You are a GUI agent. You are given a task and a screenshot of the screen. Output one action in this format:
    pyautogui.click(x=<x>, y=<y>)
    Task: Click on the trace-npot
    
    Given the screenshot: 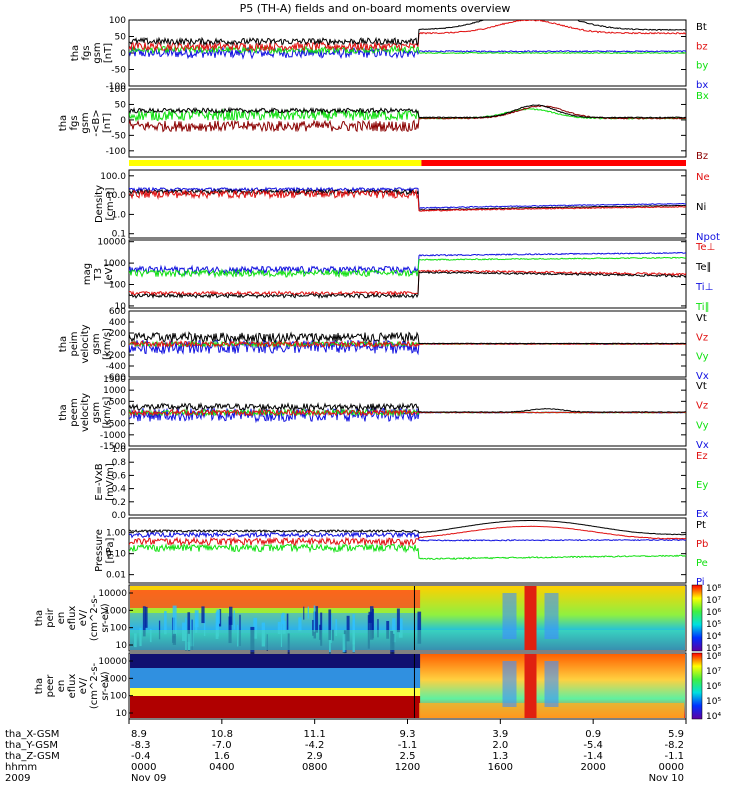 What is the action you would take?
    pyautogui.click(x=407, y=198)
    